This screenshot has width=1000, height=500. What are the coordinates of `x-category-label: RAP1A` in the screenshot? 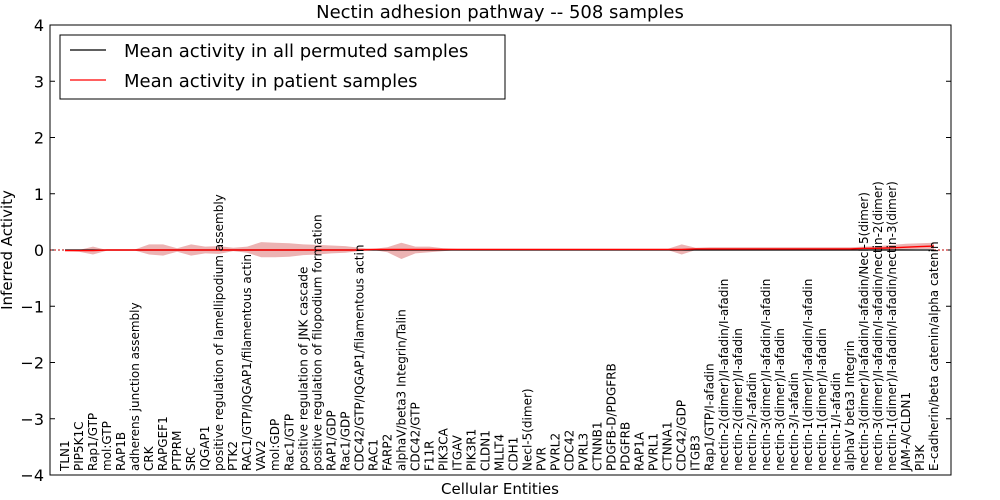 It's located at (640, 451).